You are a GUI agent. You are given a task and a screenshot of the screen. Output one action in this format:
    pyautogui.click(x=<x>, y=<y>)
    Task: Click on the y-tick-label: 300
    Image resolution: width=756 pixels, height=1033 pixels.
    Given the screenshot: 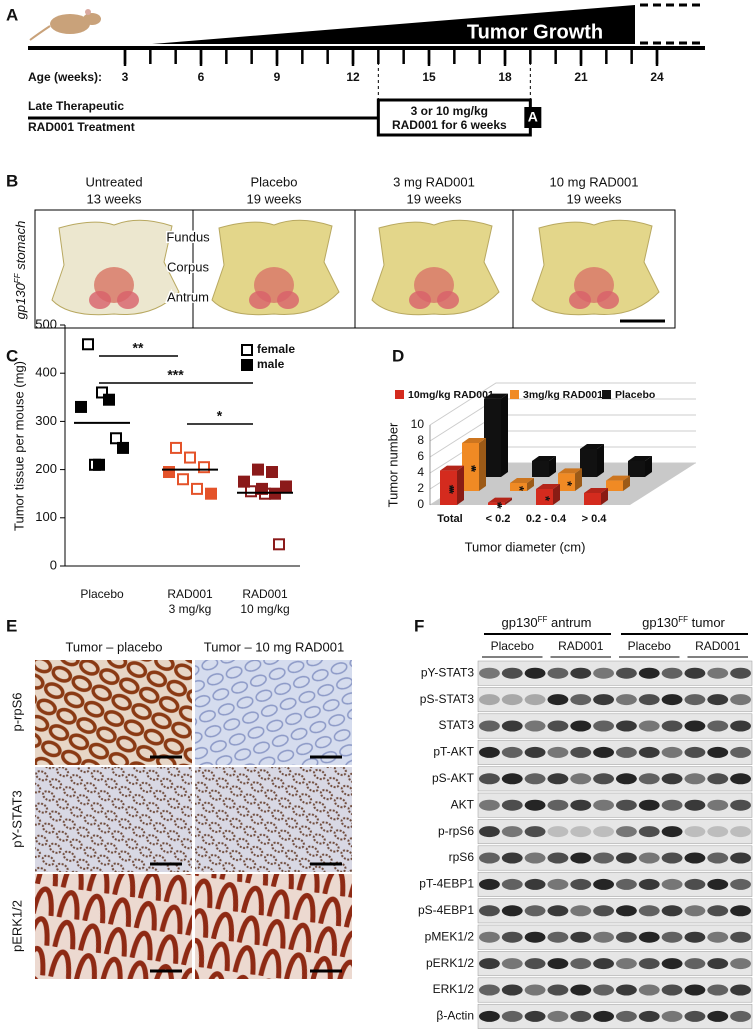 What is the action you would take?
    pyautogui.click(x=46, y=420)
    